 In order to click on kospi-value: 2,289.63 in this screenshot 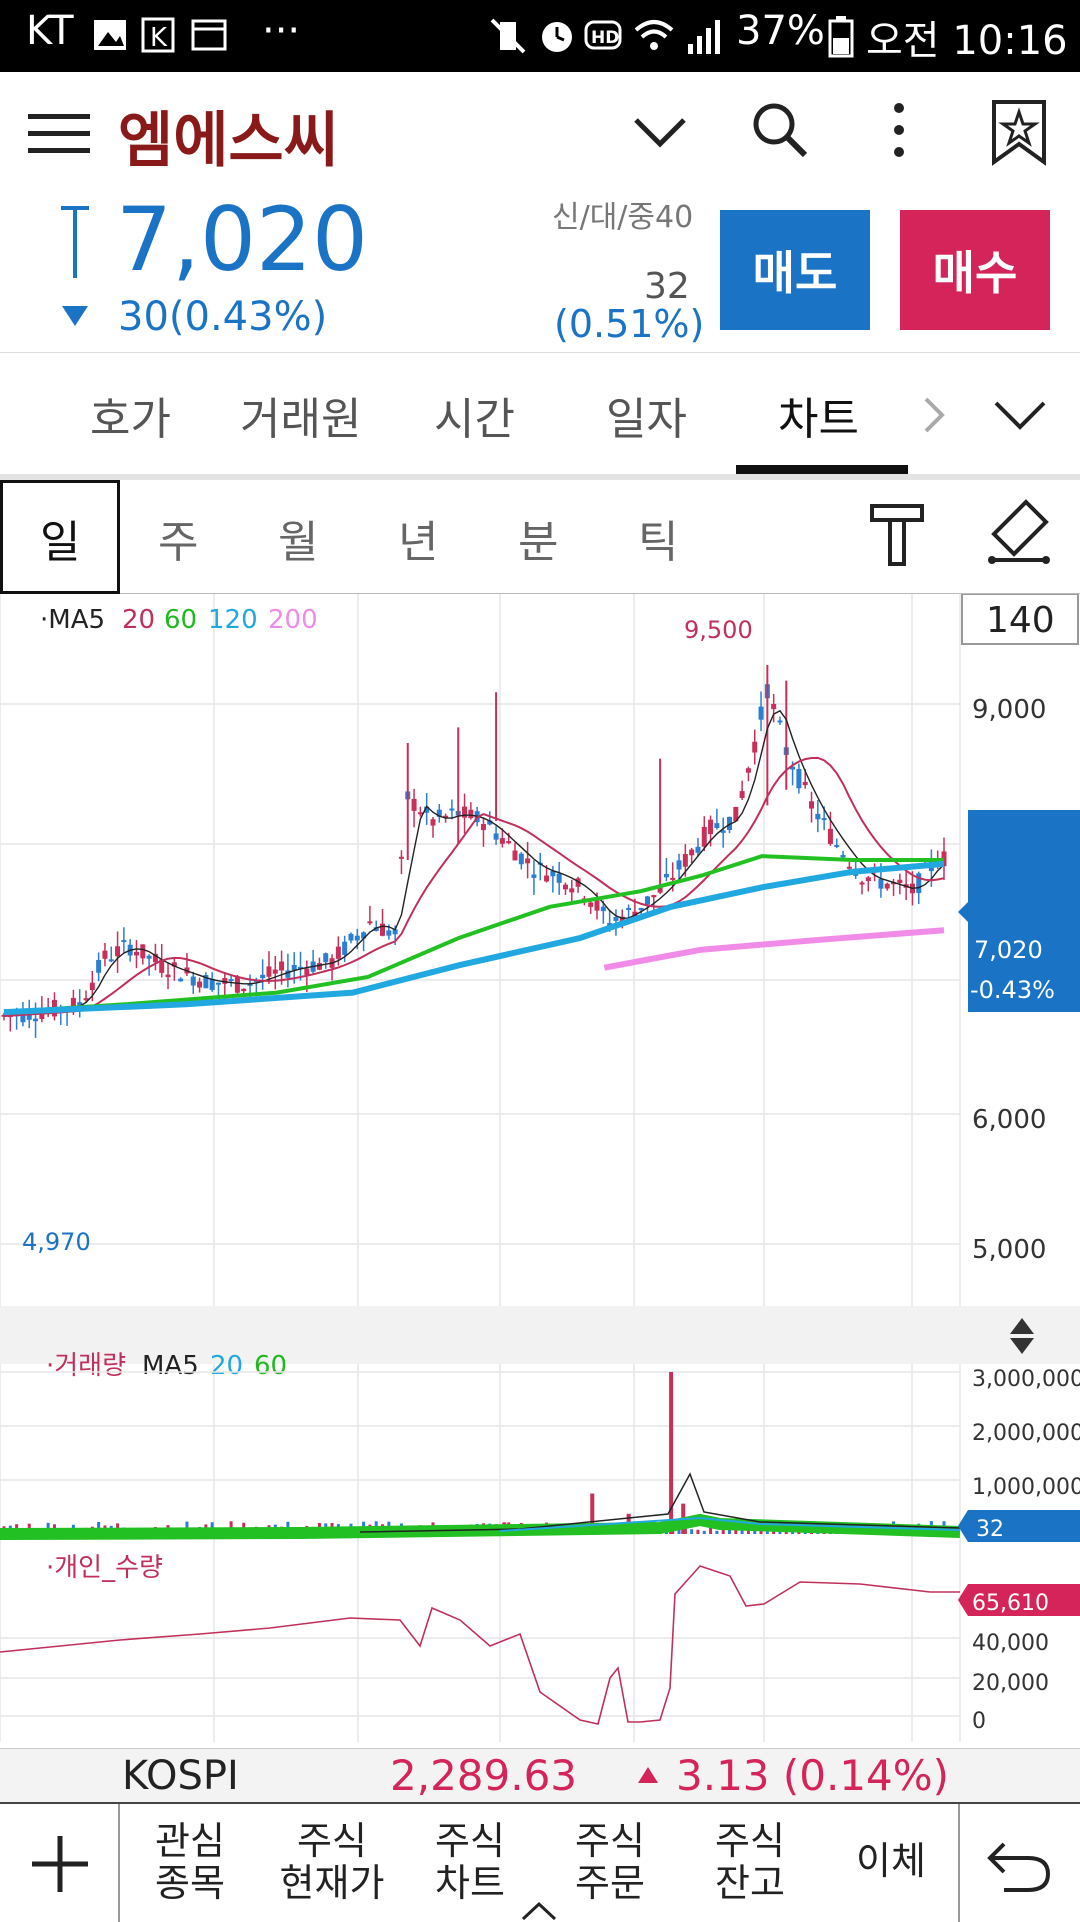, I will do `click(484, 1775)`.